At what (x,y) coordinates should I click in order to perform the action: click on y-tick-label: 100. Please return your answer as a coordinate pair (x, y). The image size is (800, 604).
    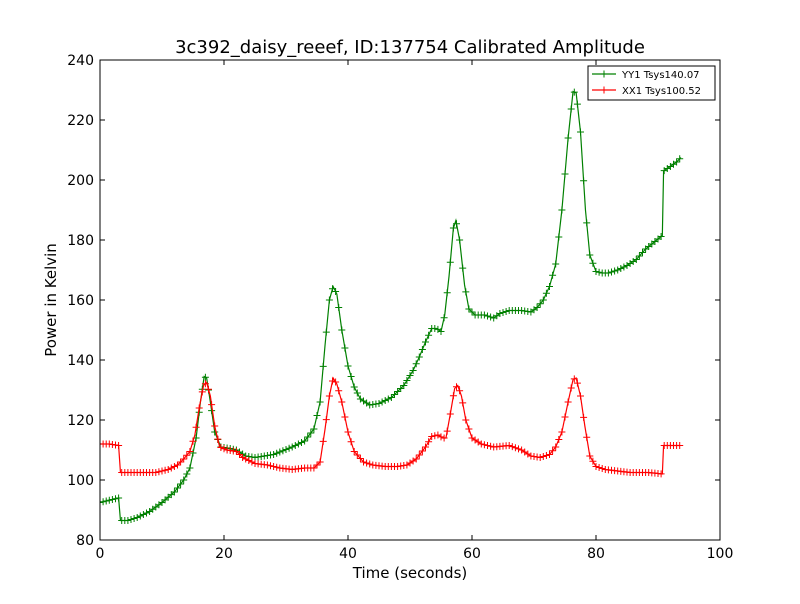
    Looking at the image, I should click on (80, 481).